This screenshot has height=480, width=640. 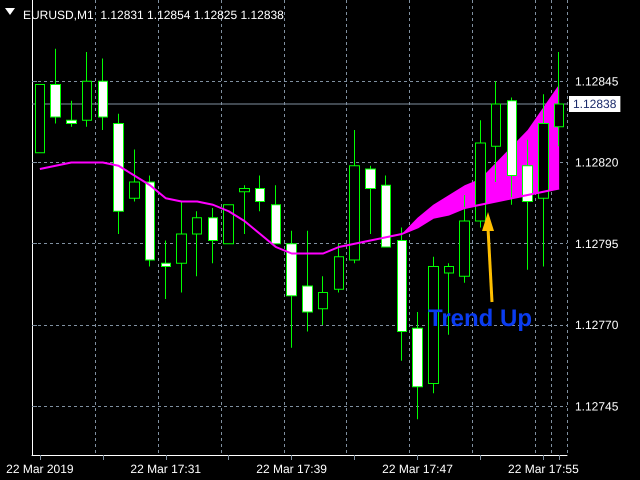 I want to click on x-tick-label: 22 Mar 2019, so click(x=40, y=469).